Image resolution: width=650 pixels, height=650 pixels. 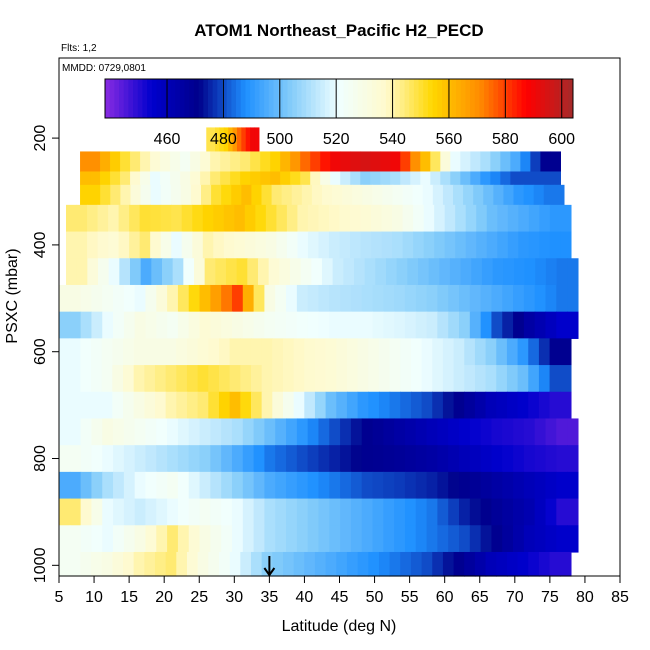 I want to click on x-tick-label: 55, so click(x=410, y=597).